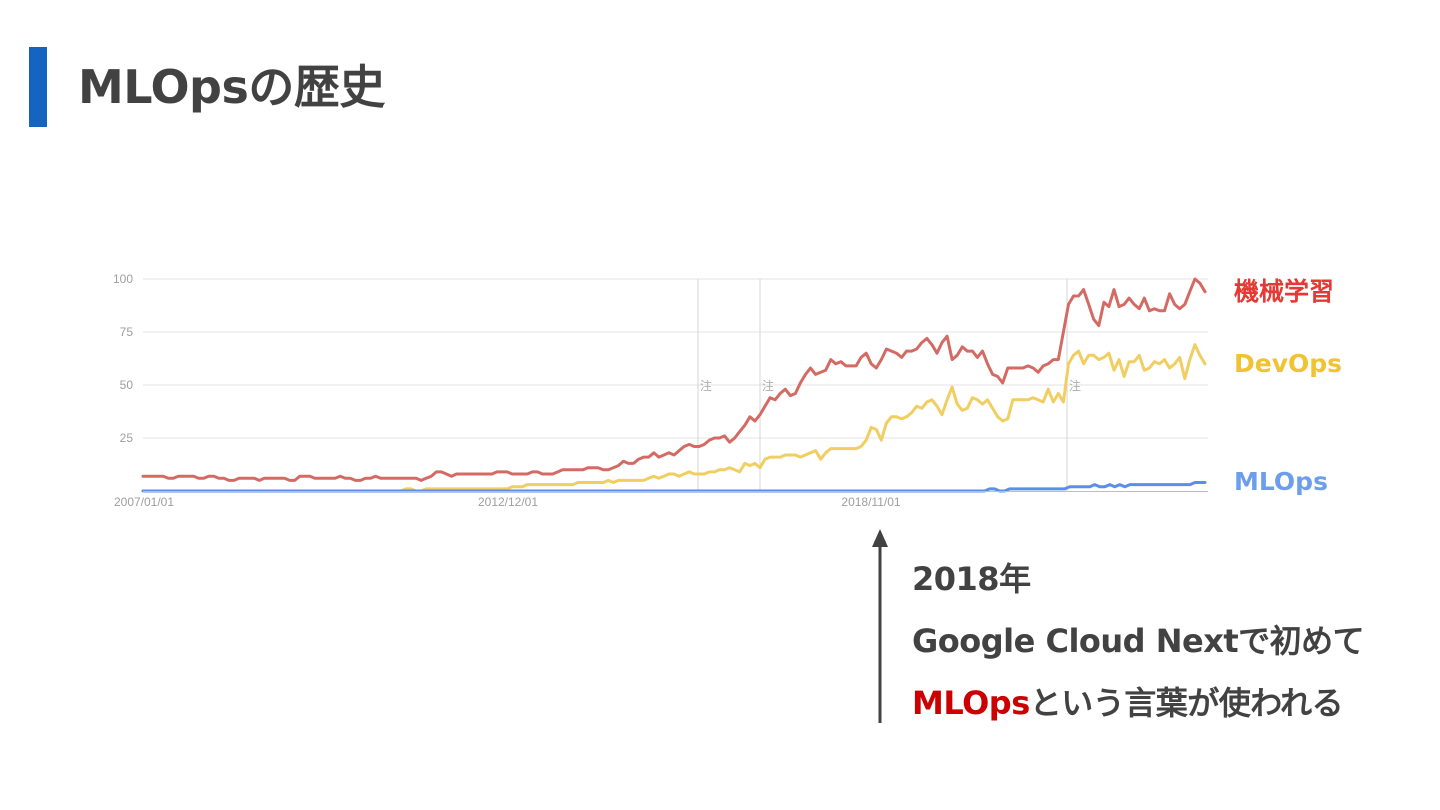 The image size is (1440, 810). I want to click on annotation-arrow, so click(880, 626).